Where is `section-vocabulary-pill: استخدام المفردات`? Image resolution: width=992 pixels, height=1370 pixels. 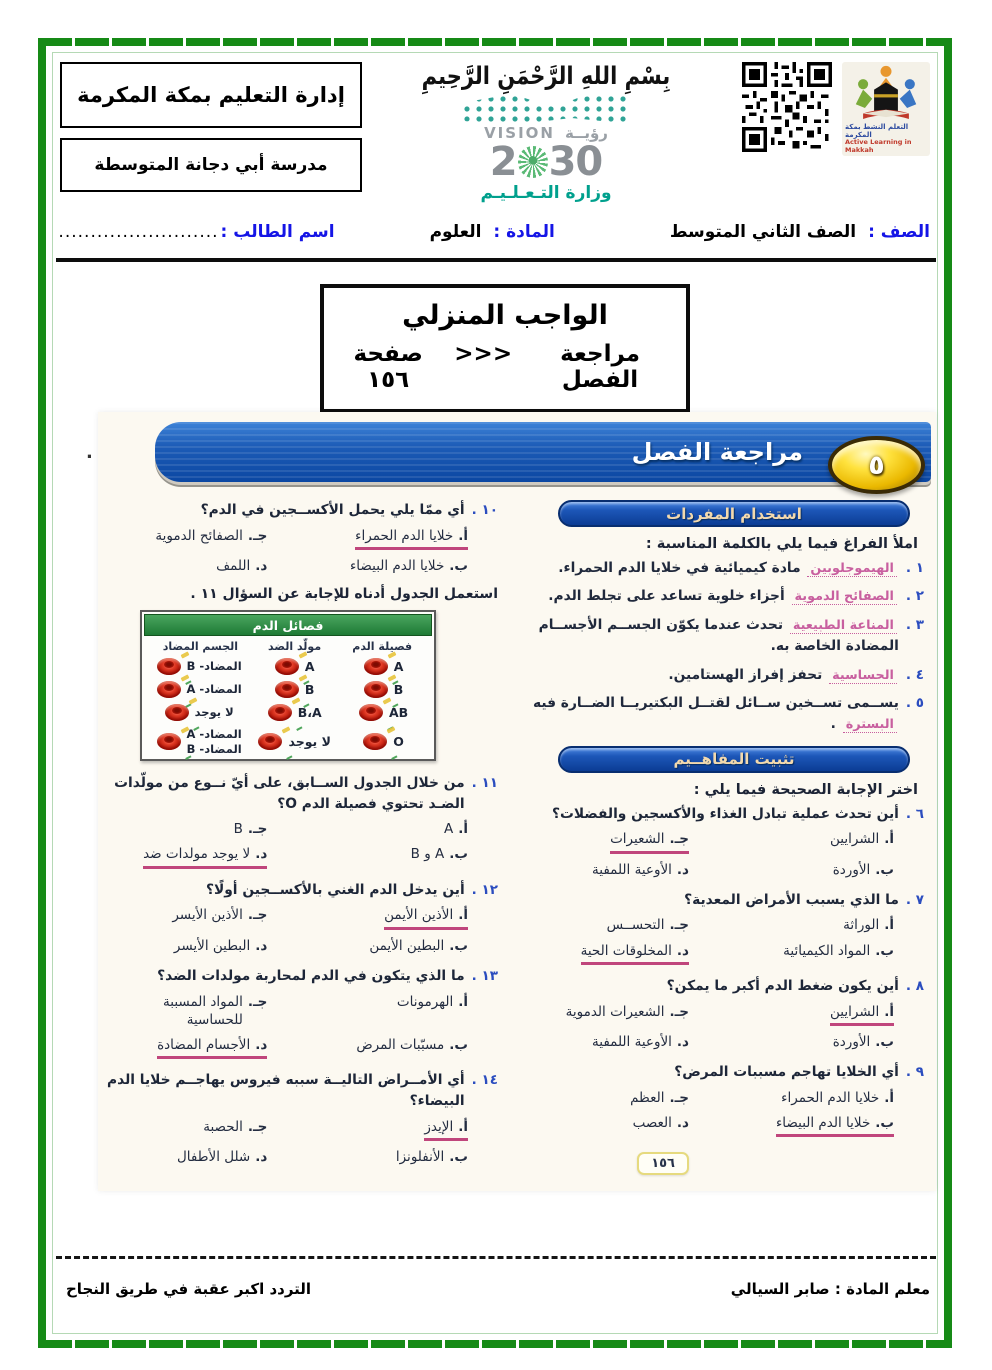
section-vocabulary-pill: استخدام المفردات is located at coordinates (734, 513).